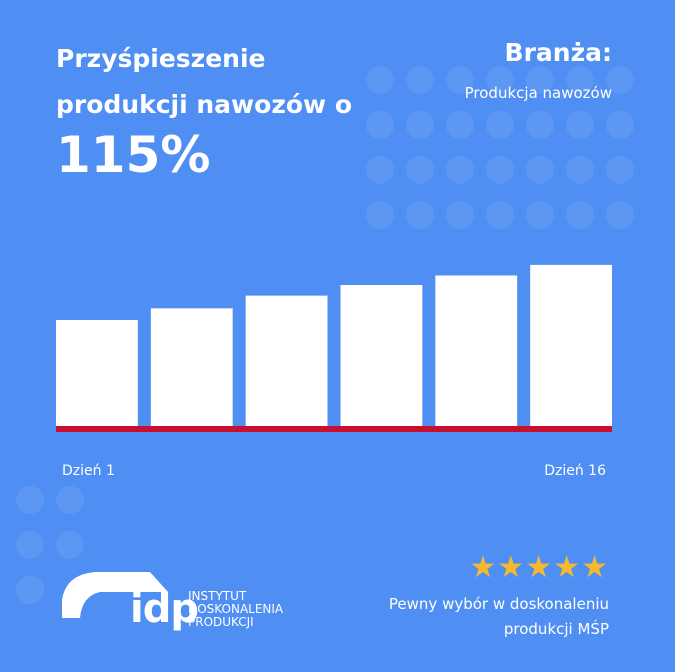 This screenshot has height=672, width=675. Describe the element at coordinates (221, 622) in the screenshot. I see `logo-line: PRODUKCJI` at that location.